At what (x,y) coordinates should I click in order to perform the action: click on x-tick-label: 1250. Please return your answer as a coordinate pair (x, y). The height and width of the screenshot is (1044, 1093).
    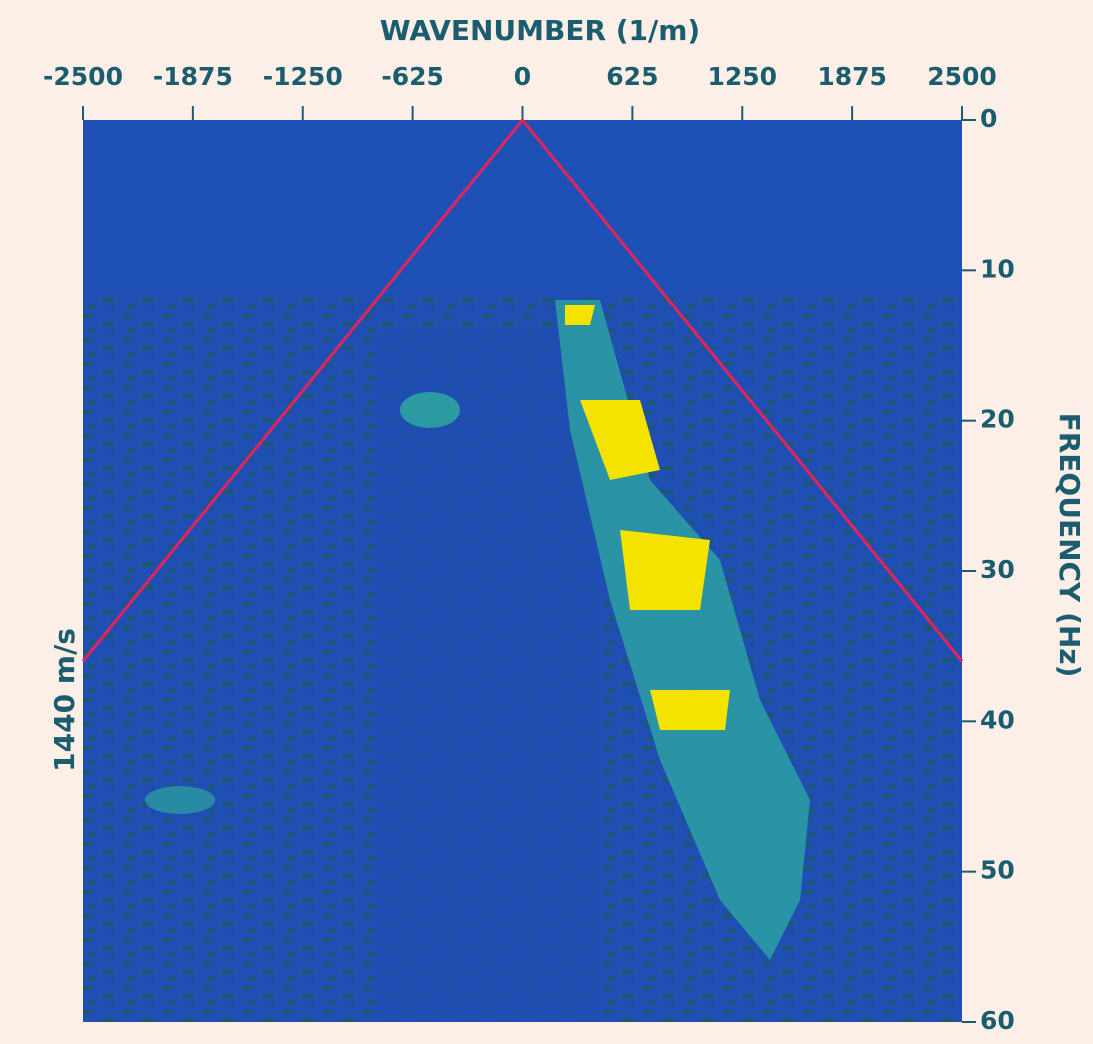
    Looking at the image, I should click on (742, 76).